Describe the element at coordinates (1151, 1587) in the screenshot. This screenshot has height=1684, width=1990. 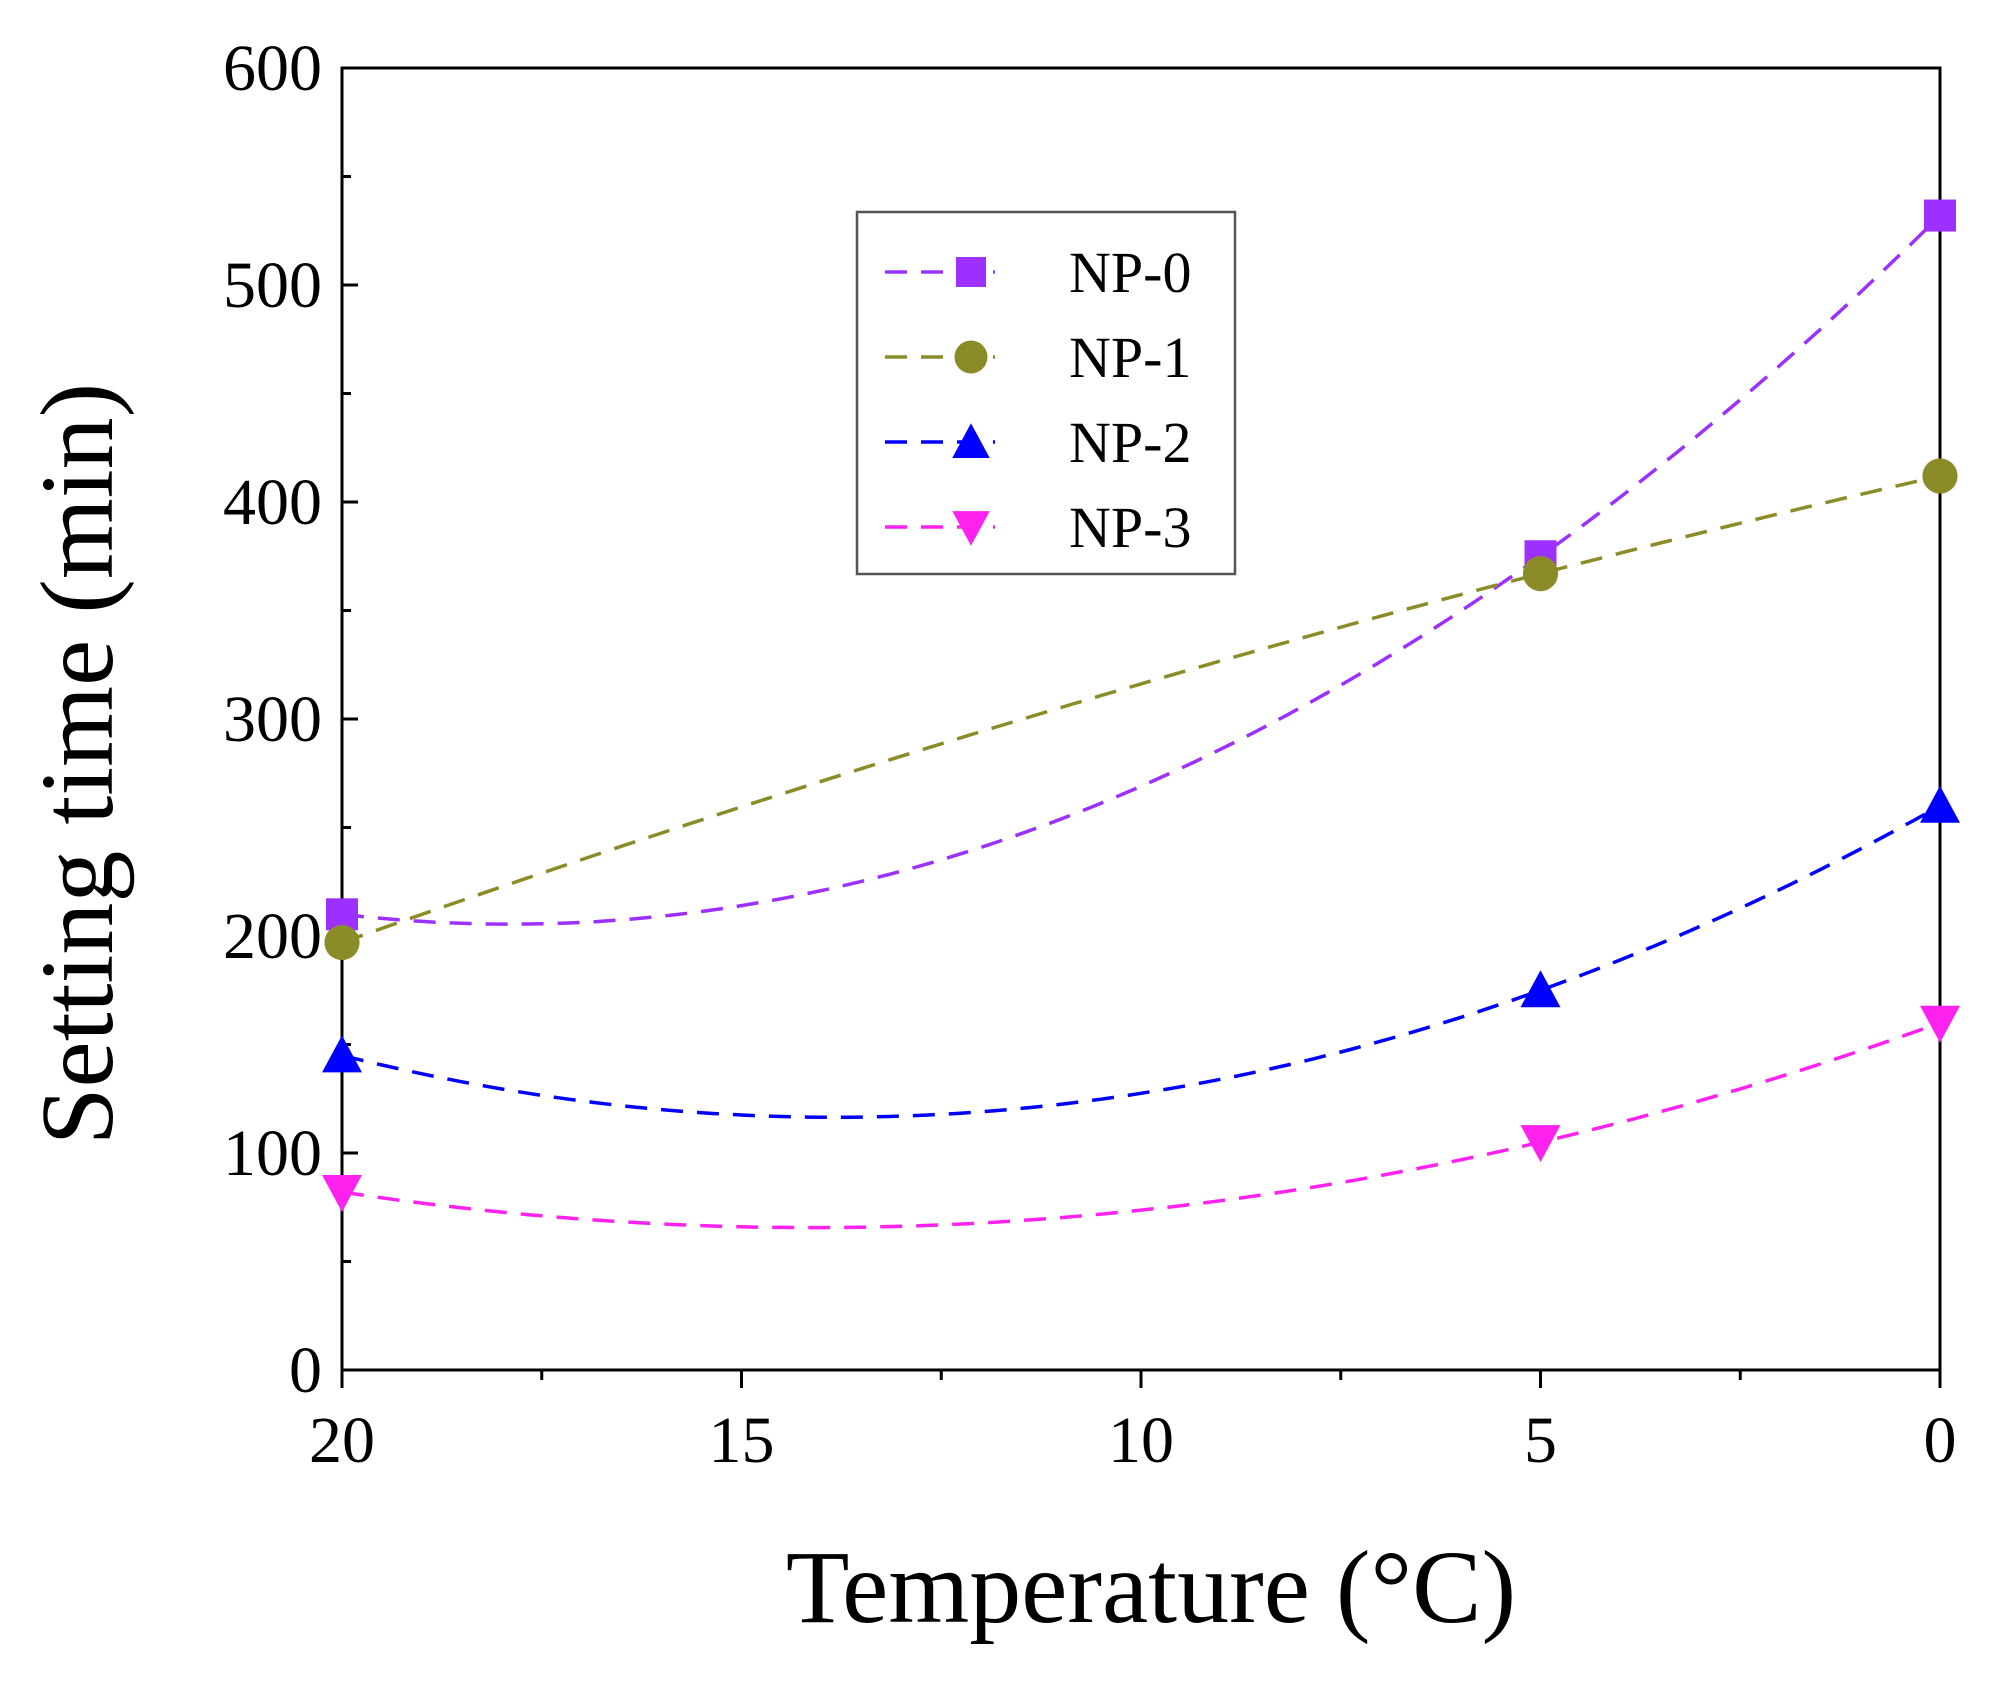
I see `x-axis-title: Temperature (°C)` at that location.